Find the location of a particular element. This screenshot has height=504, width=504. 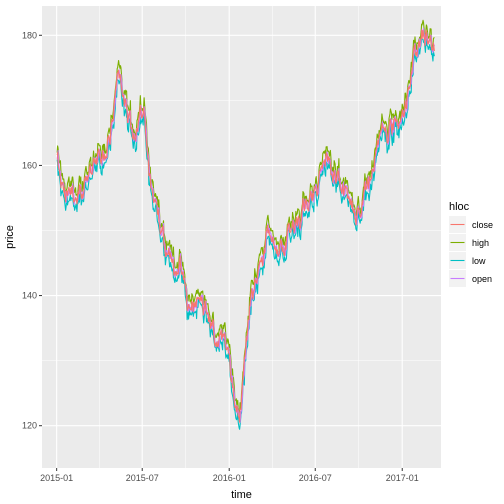

x-tick-label: 2017-01 is located at coordinates (402, 478).